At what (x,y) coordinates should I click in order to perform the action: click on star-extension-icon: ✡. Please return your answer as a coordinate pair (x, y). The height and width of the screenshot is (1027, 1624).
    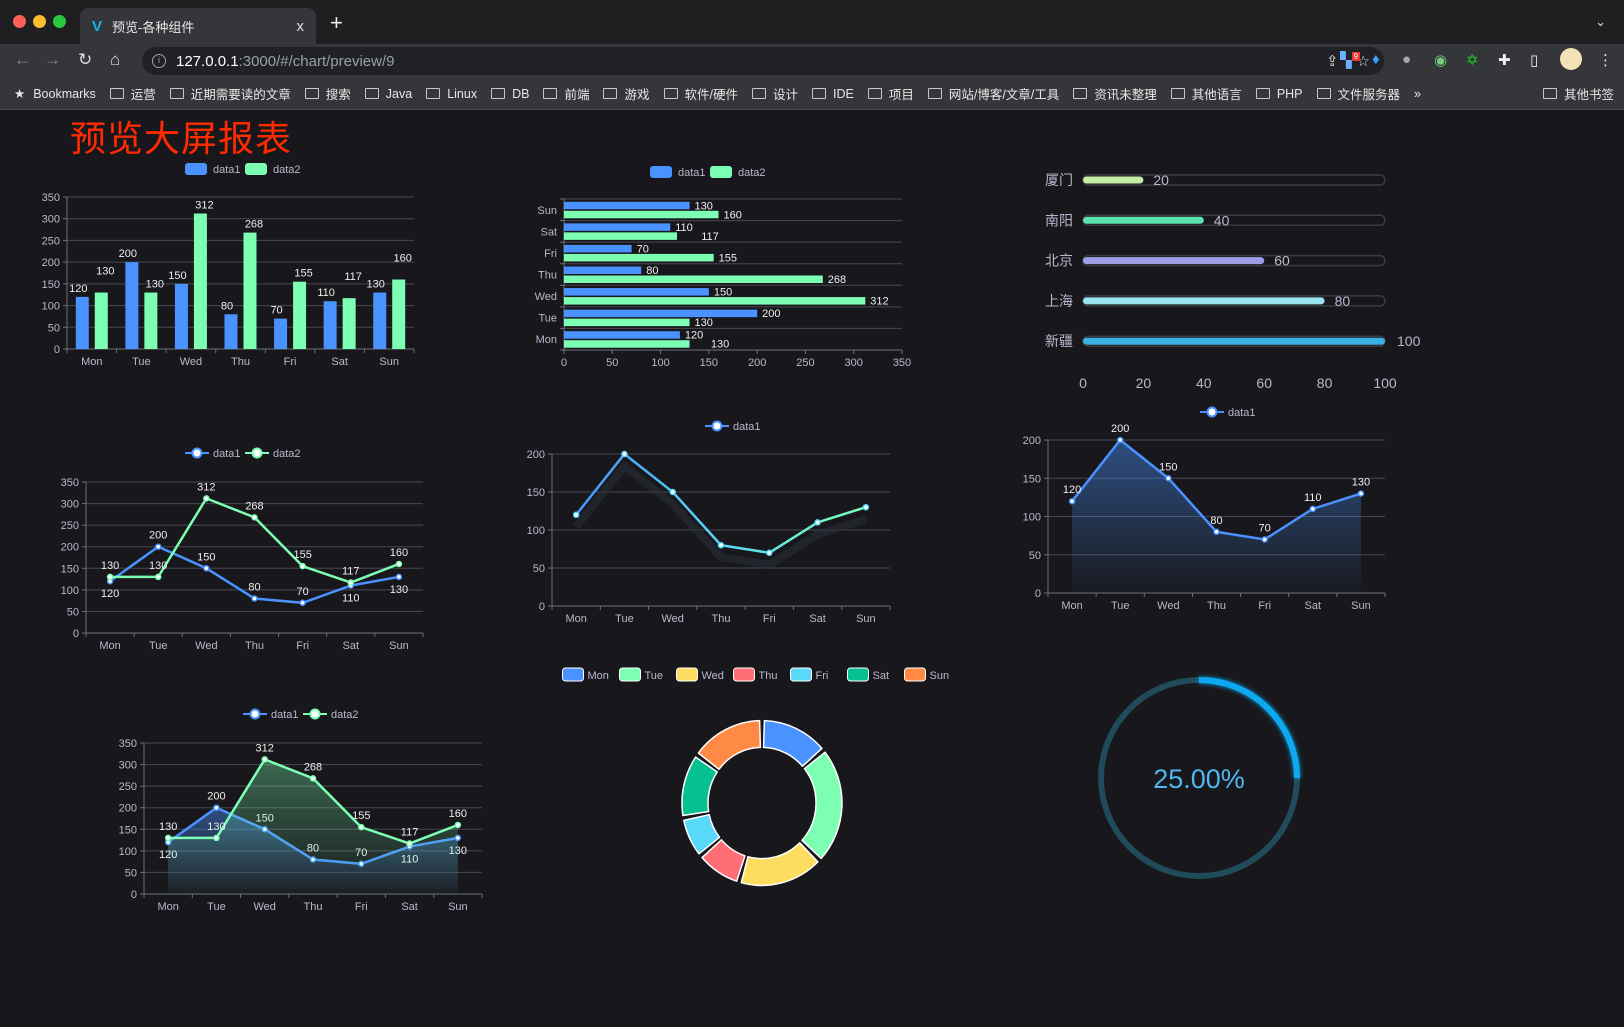
    Looking at the image, I should click on (1472, 60).